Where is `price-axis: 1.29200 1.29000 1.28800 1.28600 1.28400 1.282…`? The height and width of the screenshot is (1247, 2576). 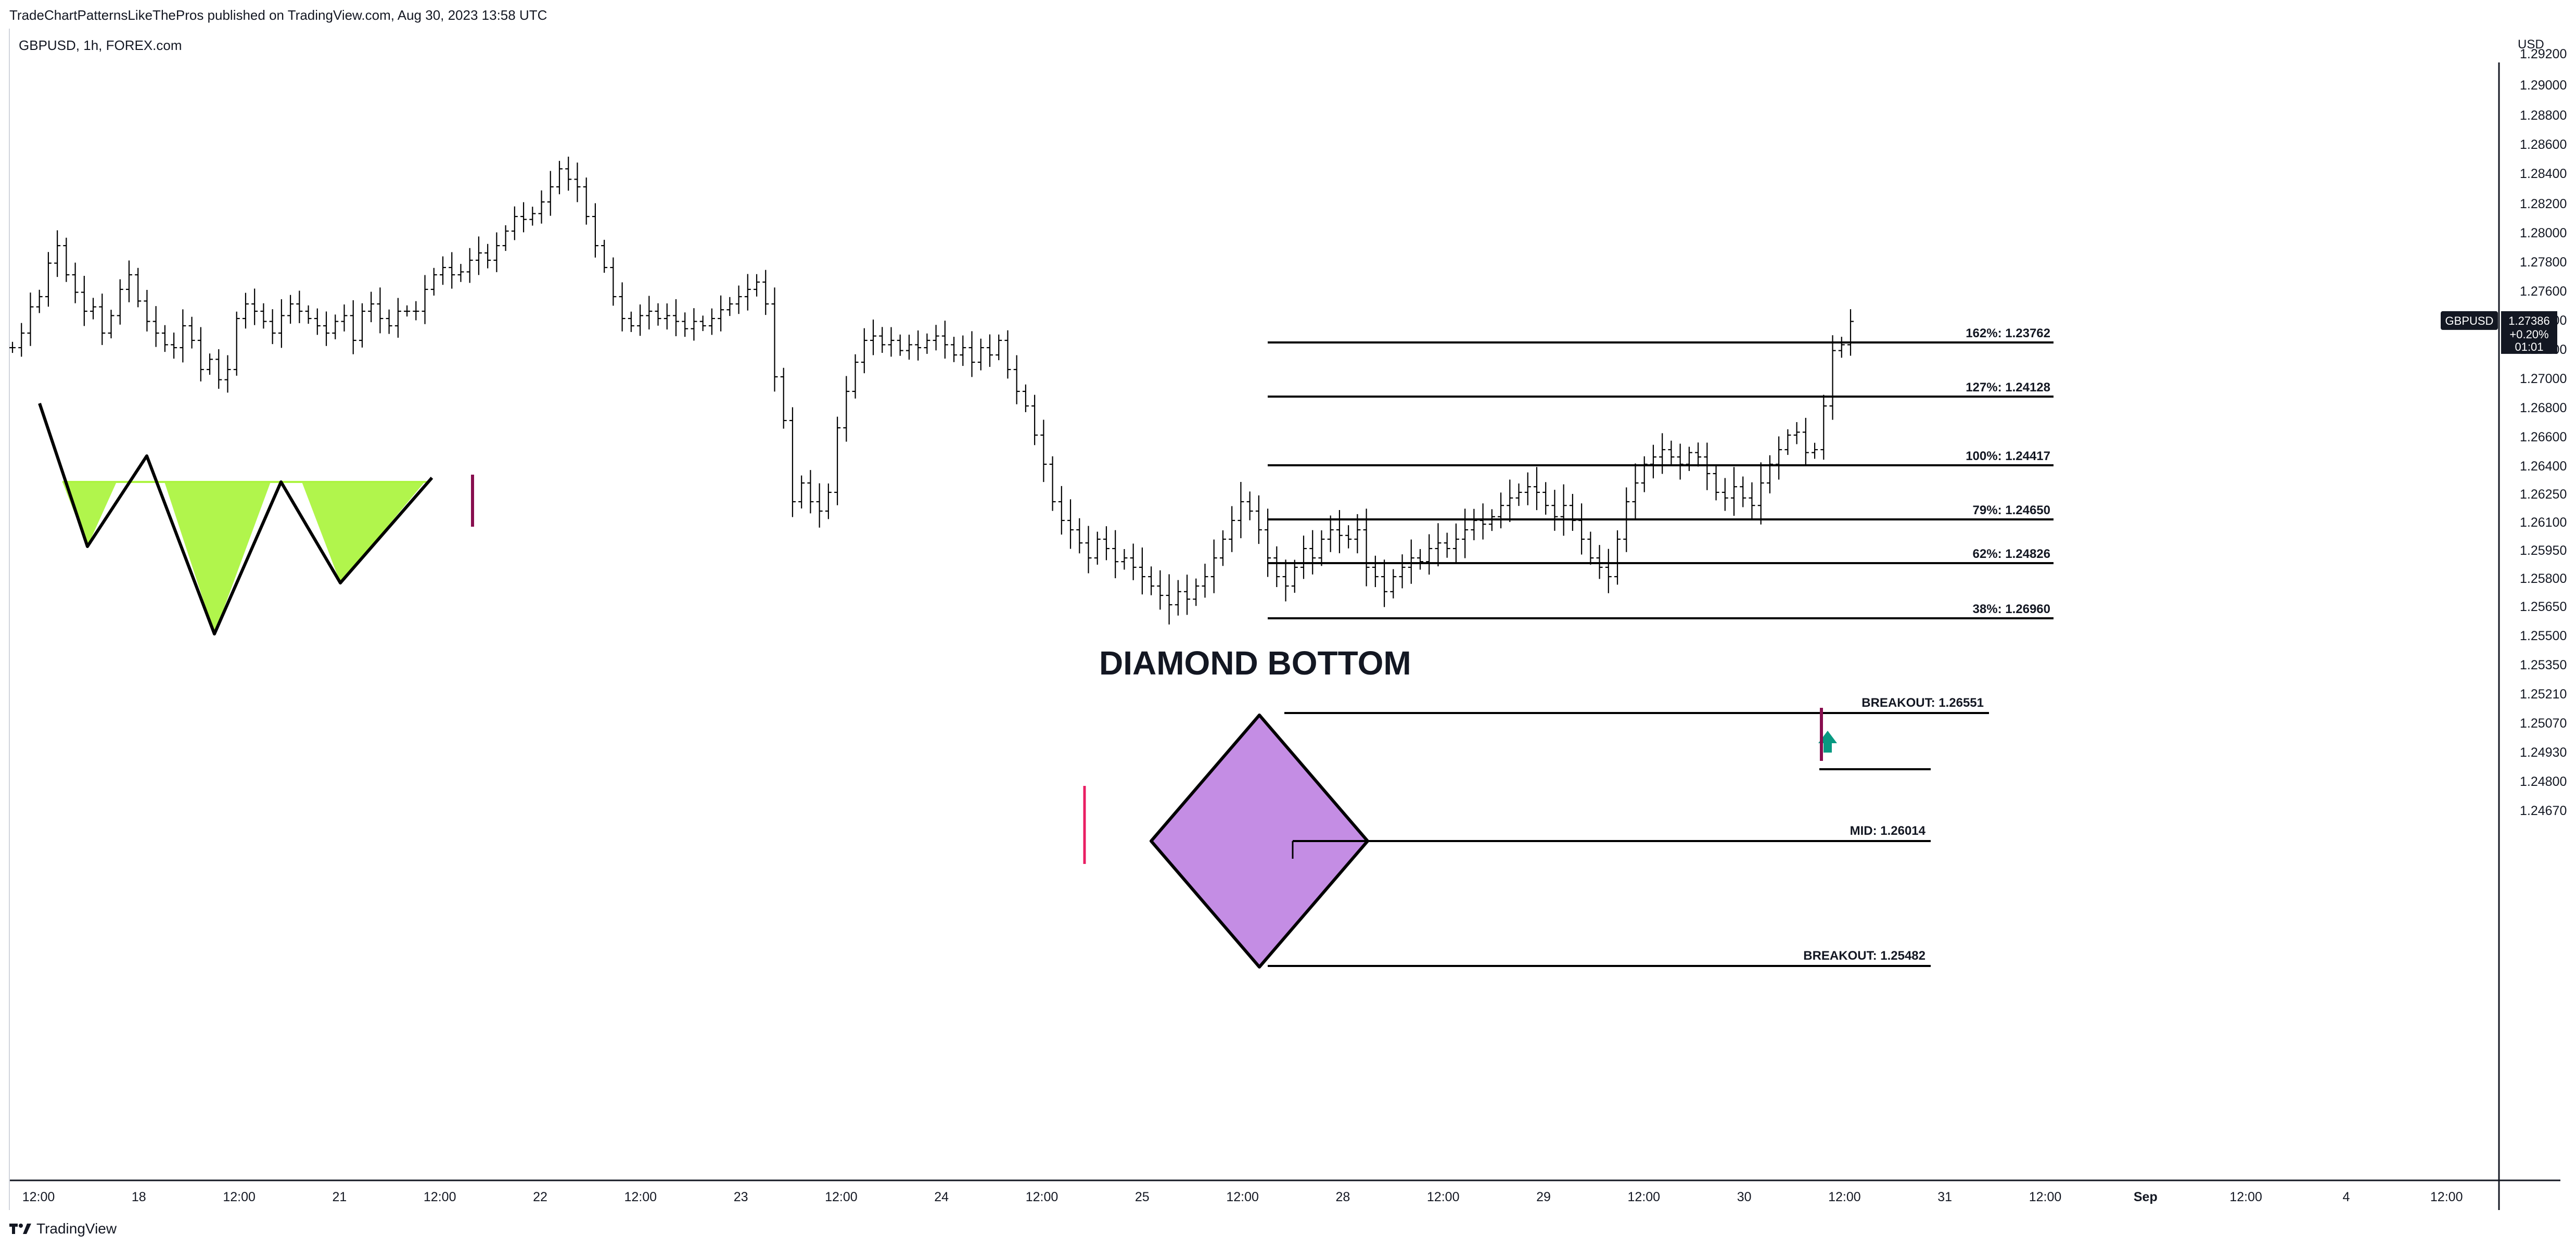 price-axis: 1.29200 1.29000 1.28800 1.28600 1.28400 1.282… is located at coordinates (2543, 433).